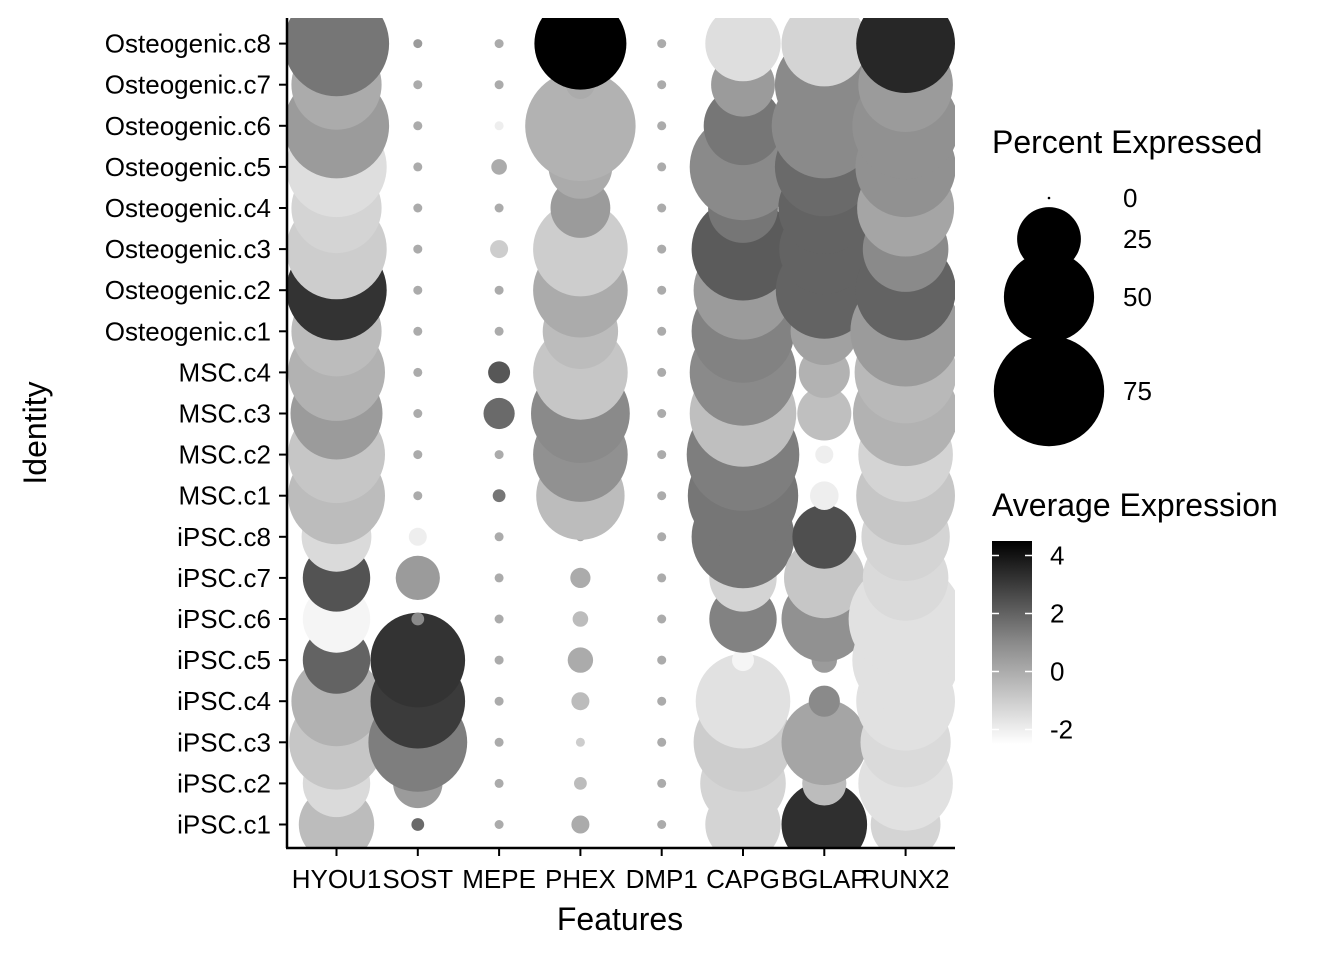 Image resolution: width=1344 pixels, height=960 pixels. Describe the element at coordinates (224, 825) in the screenshot. I see `y-tick-label-iPSC.c1: iPSC.c1` at that location.